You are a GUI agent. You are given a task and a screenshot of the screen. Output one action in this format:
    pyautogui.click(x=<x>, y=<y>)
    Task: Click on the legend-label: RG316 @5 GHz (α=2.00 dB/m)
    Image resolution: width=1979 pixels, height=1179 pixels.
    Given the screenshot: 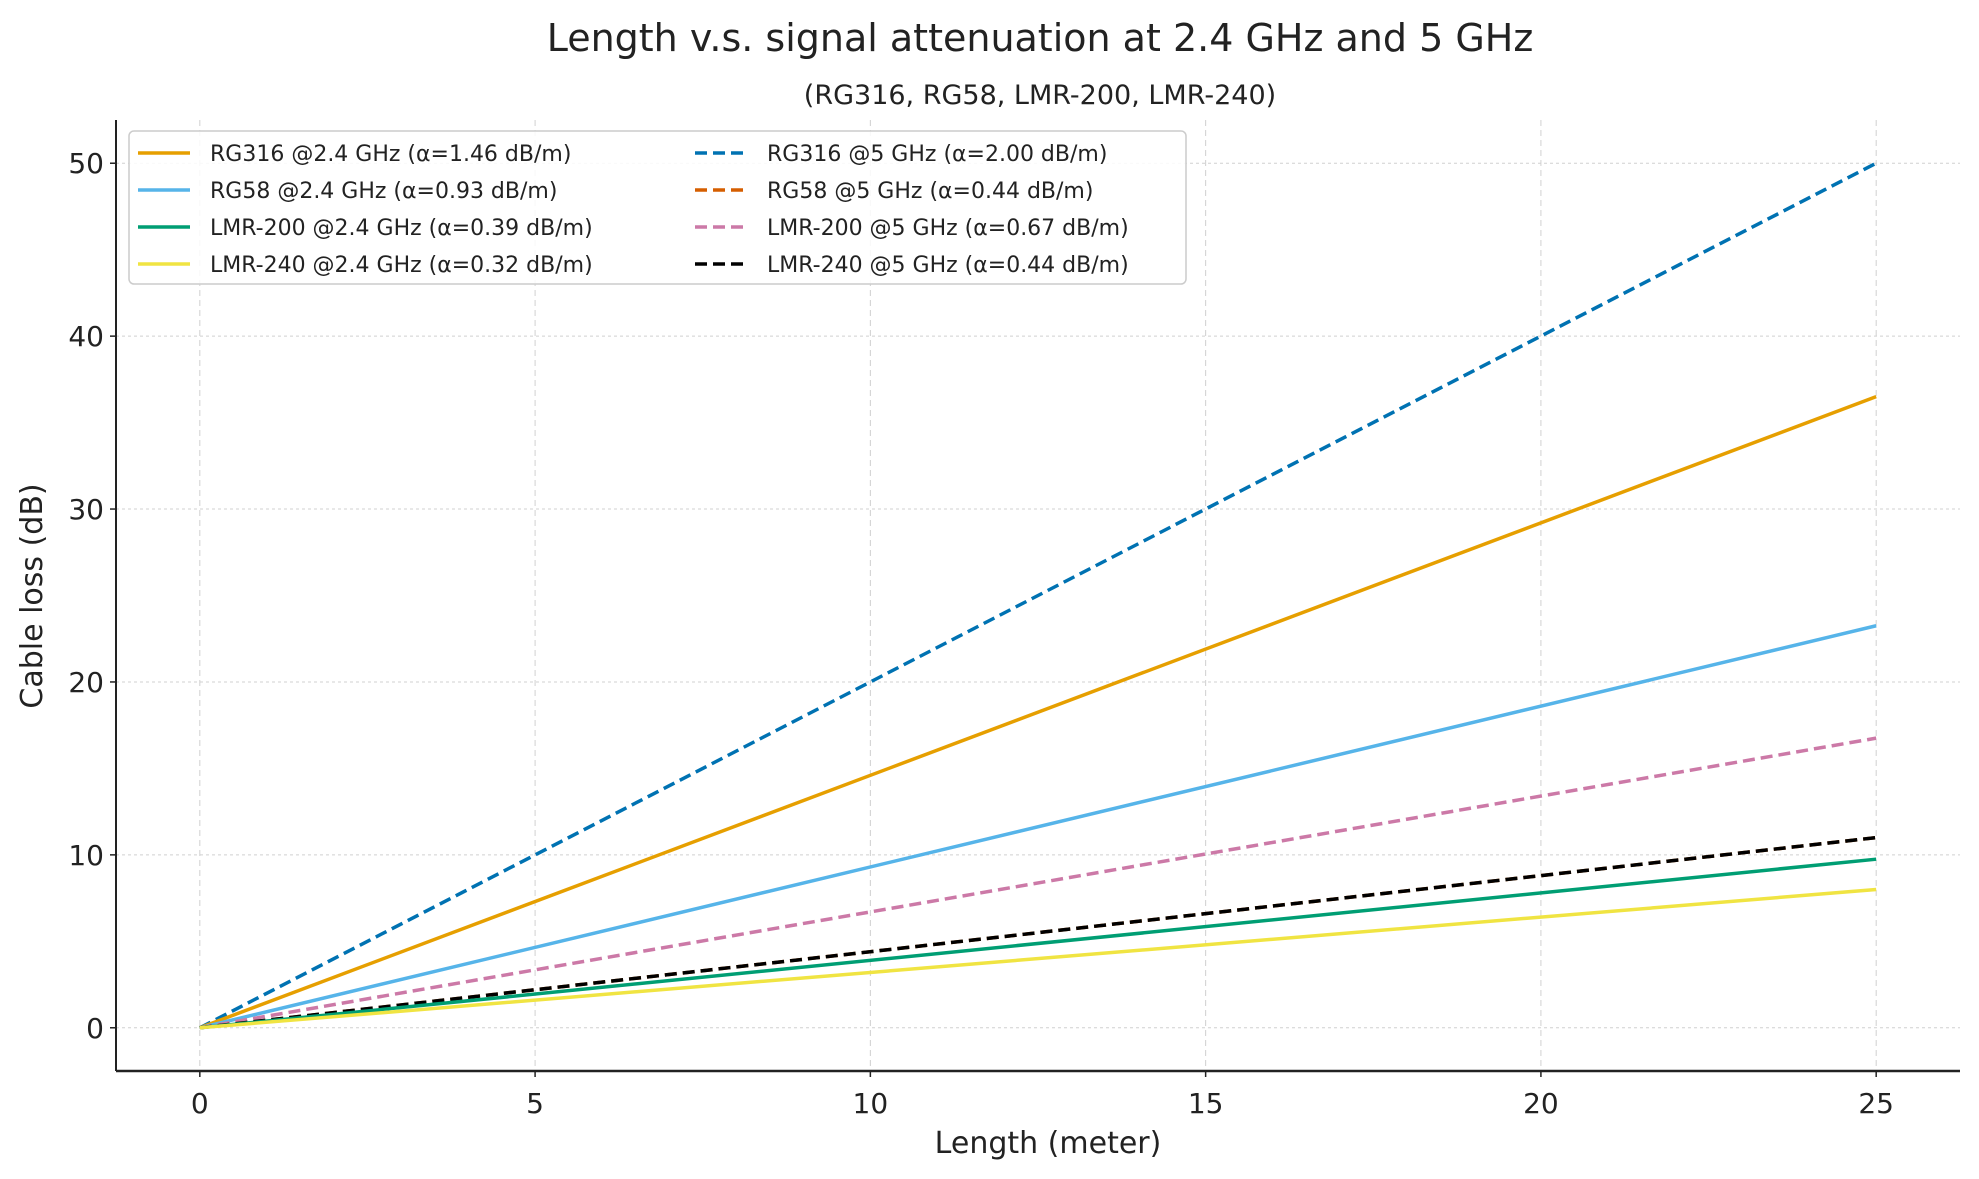 What is the action you would take?
    pyautogui.click(x=937, y=154)
    